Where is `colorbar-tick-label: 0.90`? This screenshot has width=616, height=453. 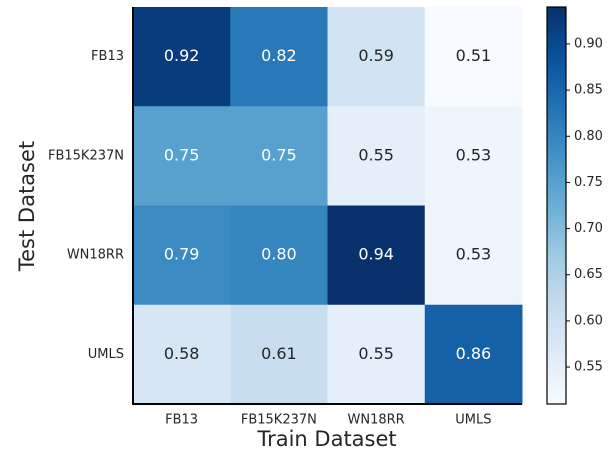
colorbar-tick-label: 0.90 is located at coordinates (588, 43).